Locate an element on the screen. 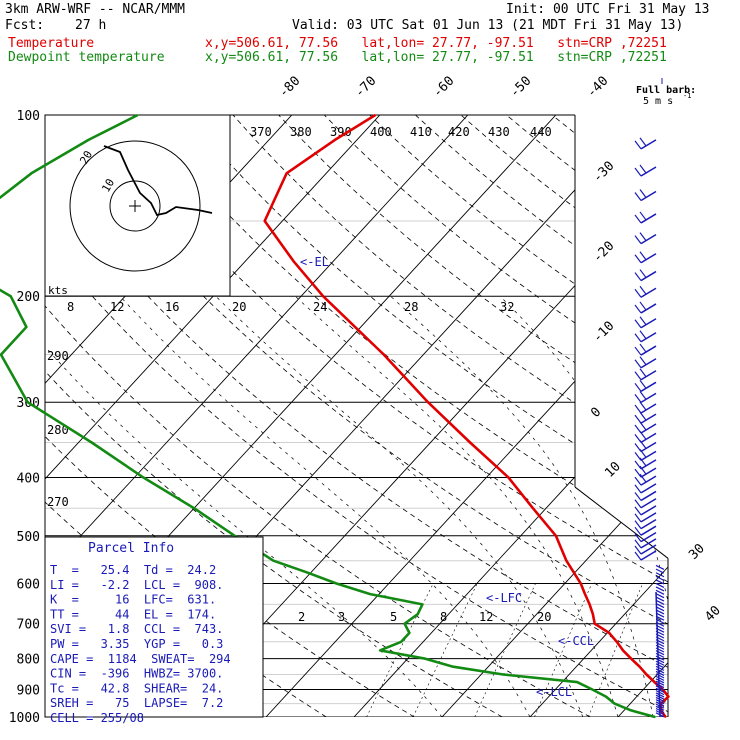 The image size is (740, 740). parcel-info-title: Parcel Info is located at coordinates (131, 548).